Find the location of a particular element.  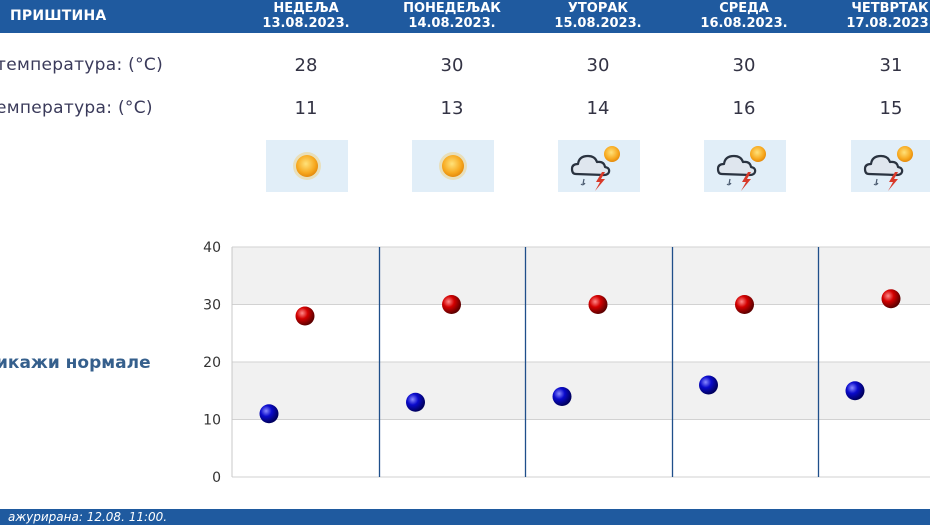

city-name: ПРИШТИНА is located at coordinates (58, 16).